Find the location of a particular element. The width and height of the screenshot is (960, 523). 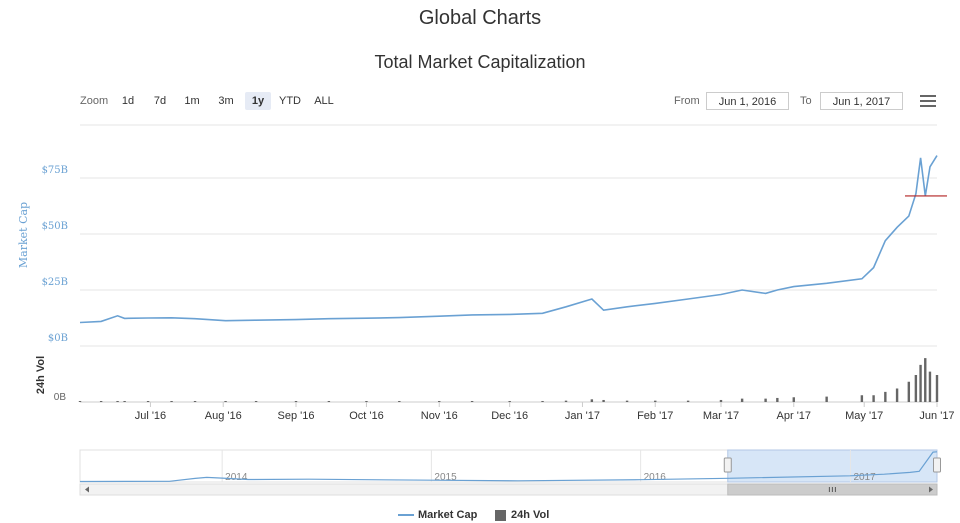

x-tick-label: Oct '16 is located at coordinates (366, 416).